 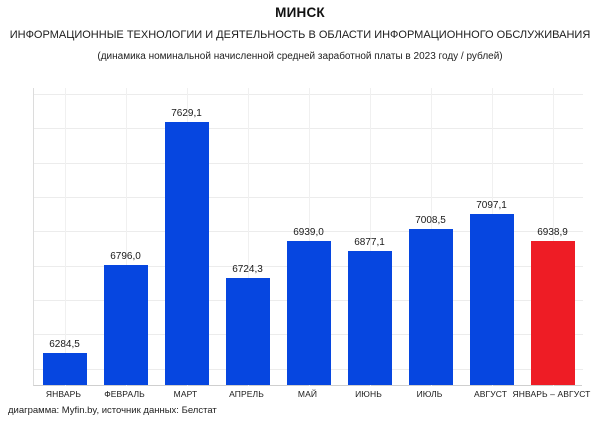 What do you see at coordinates (185, 394) in the screenshot?
I see `x-axis-category-label: МАРТ` at bounding box center [185, 394].